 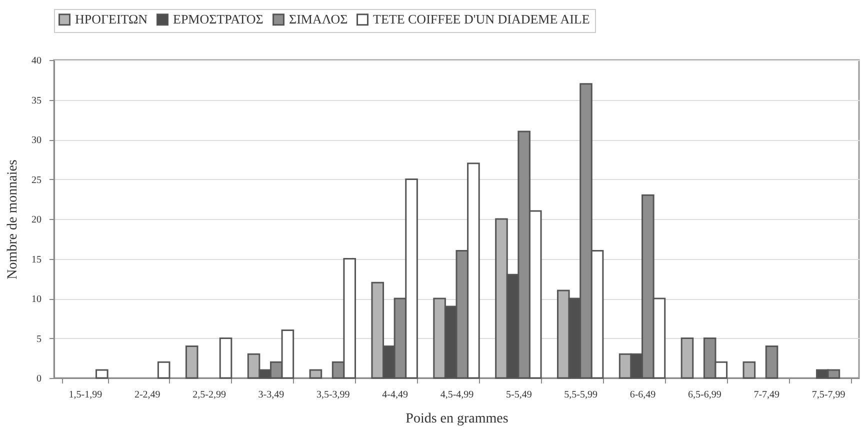 I want to click on y-tick-label: 15, so click(x=37, y=260).